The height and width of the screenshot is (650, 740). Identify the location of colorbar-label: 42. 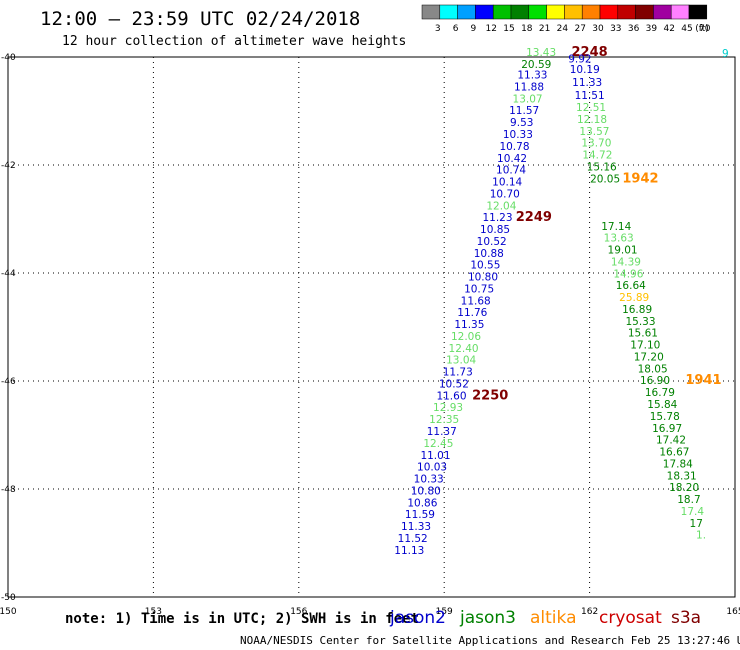
(668, 29).